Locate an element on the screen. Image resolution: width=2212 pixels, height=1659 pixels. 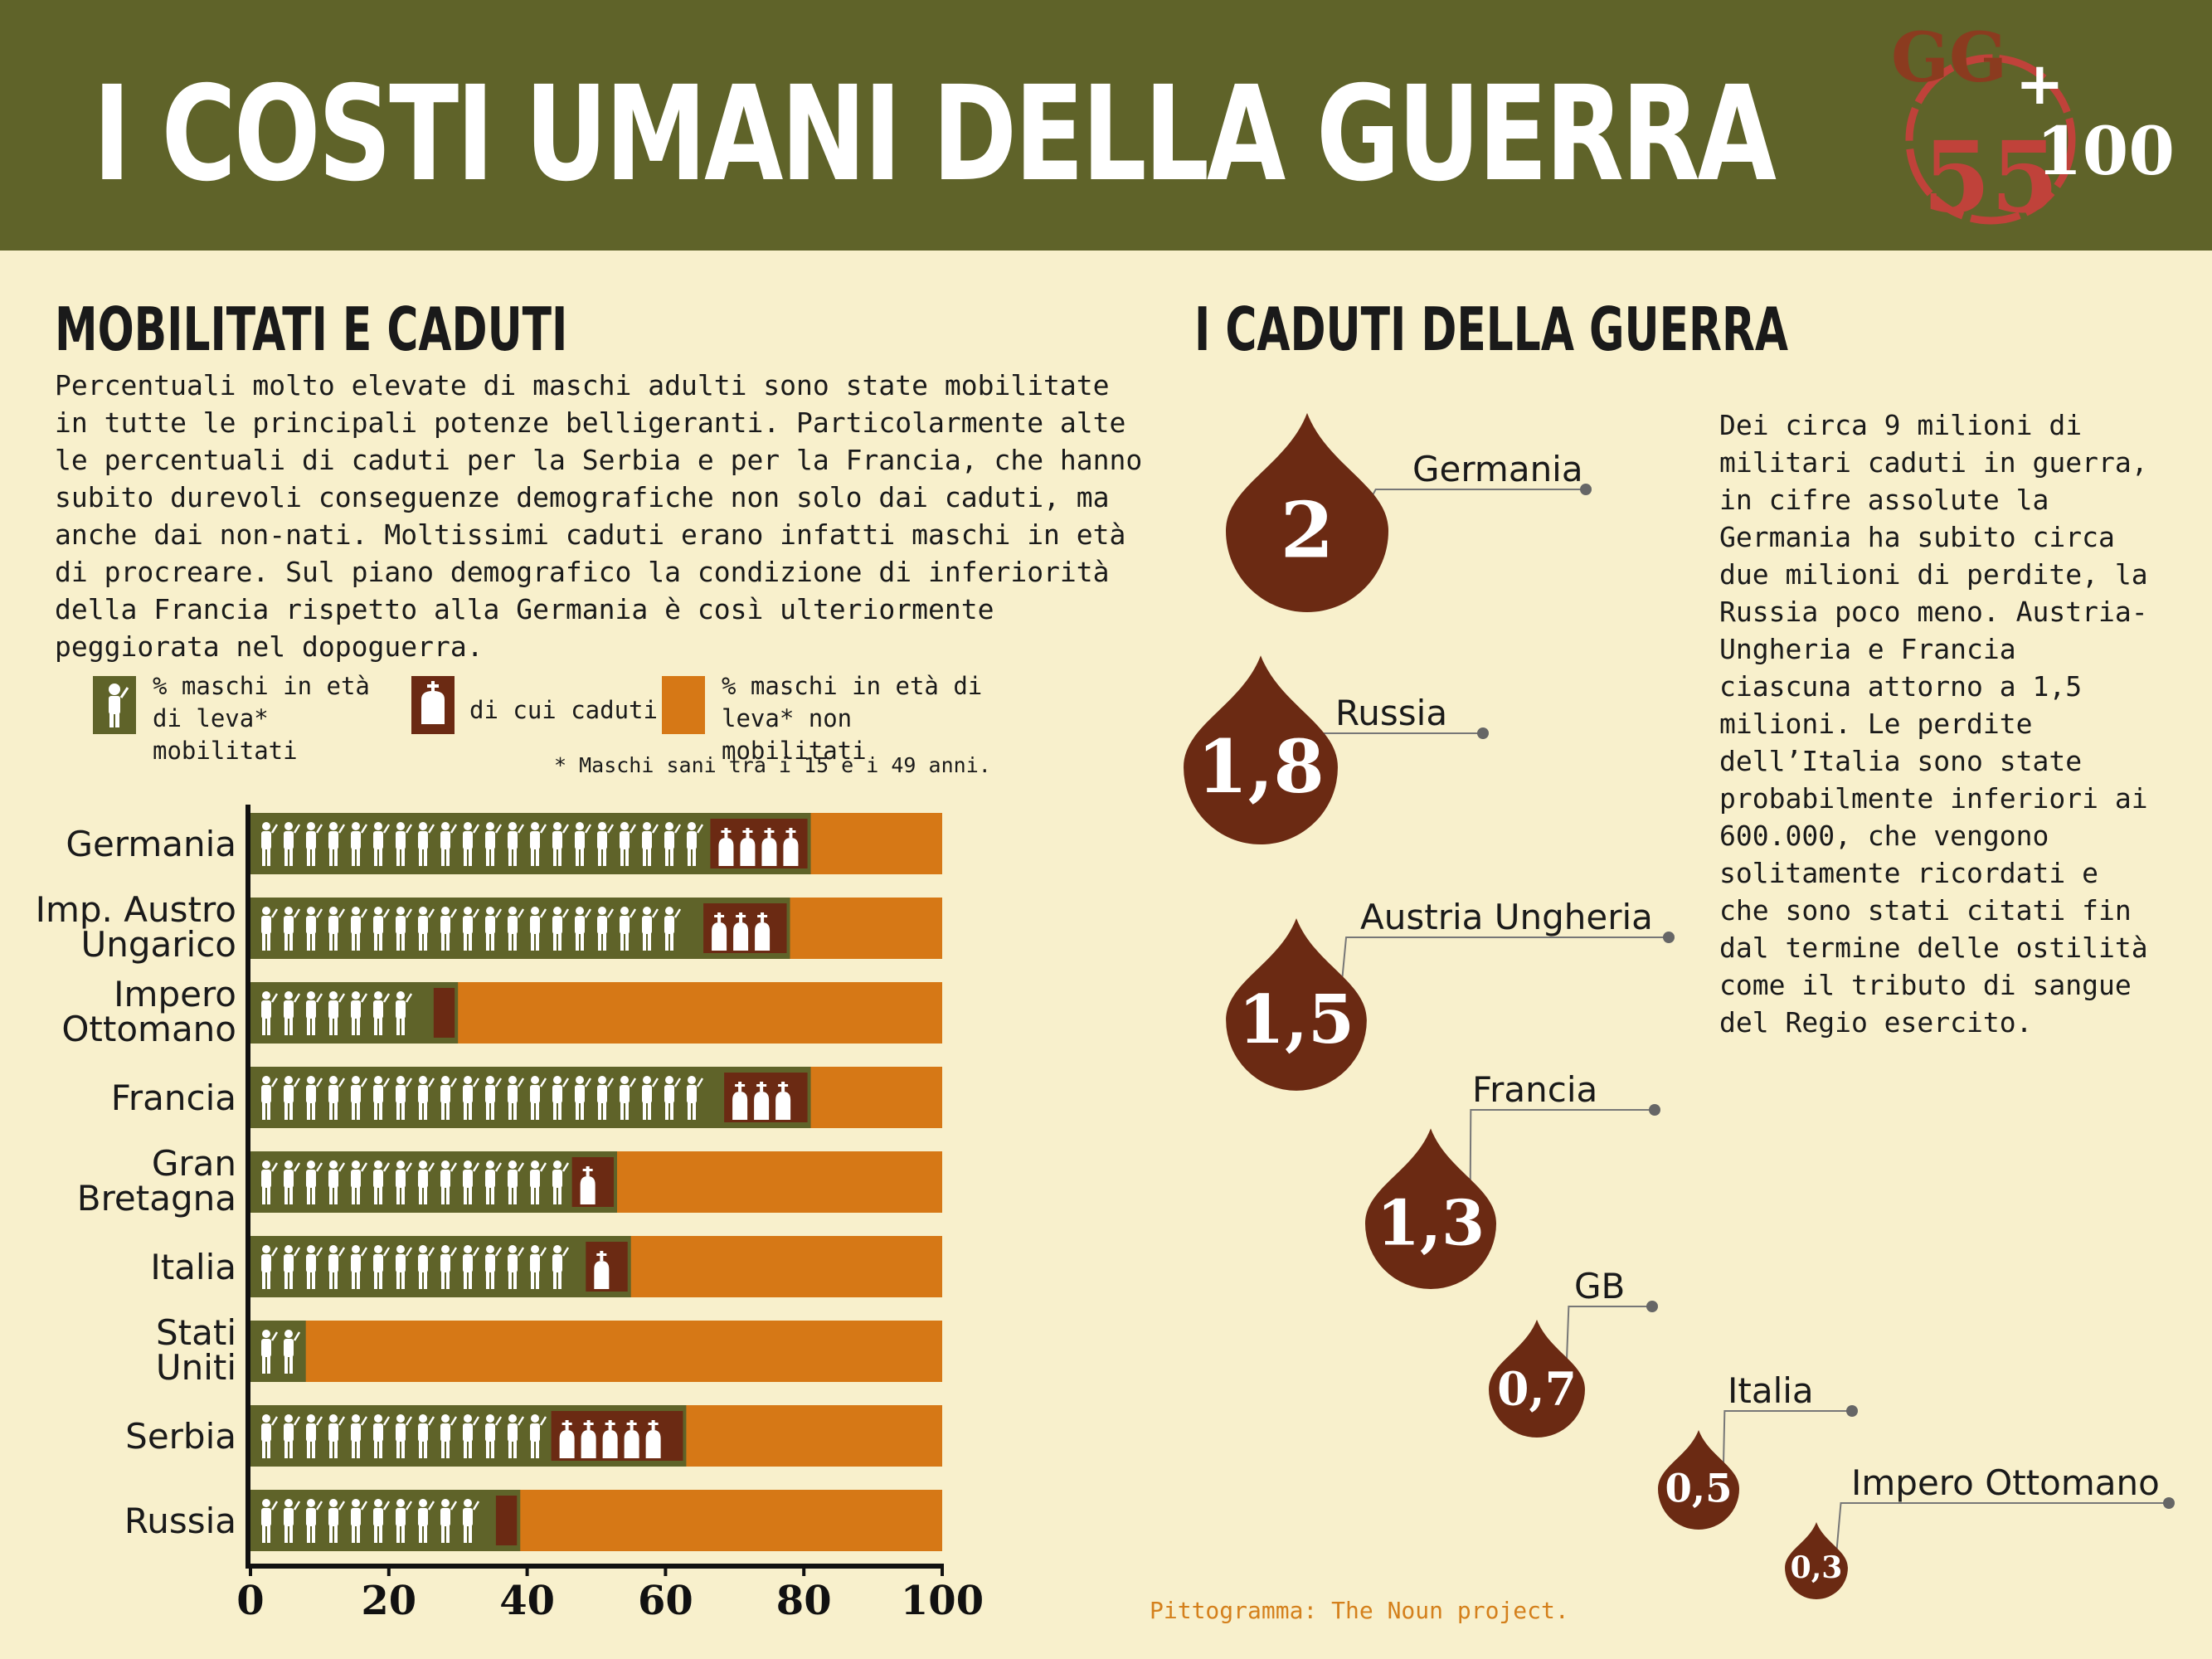
bar-not-mobilized is located at coordinates (596, 1351).